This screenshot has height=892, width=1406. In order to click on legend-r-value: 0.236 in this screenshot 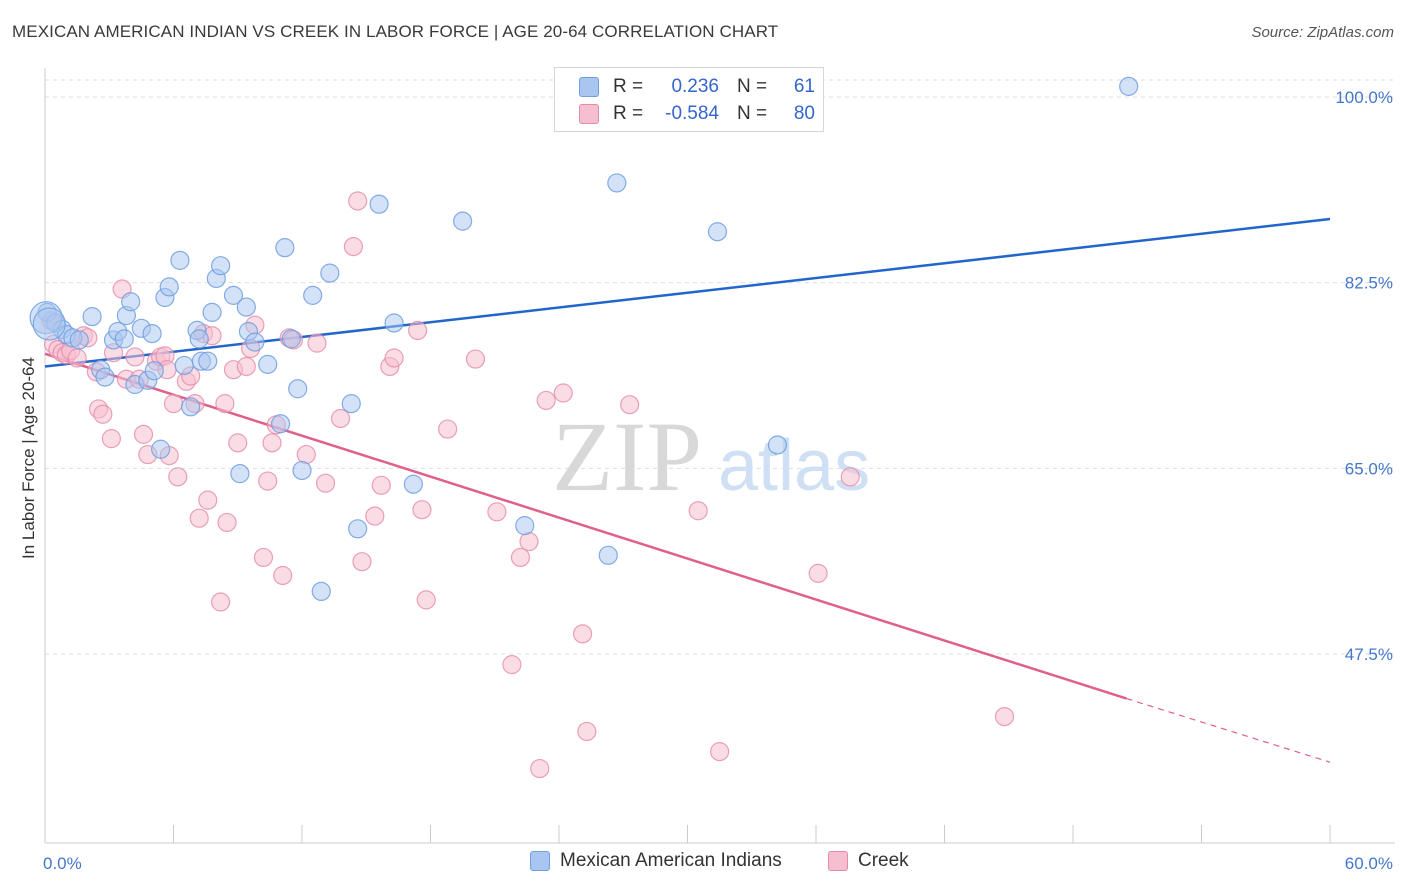, I will do `click(695, 86)`.